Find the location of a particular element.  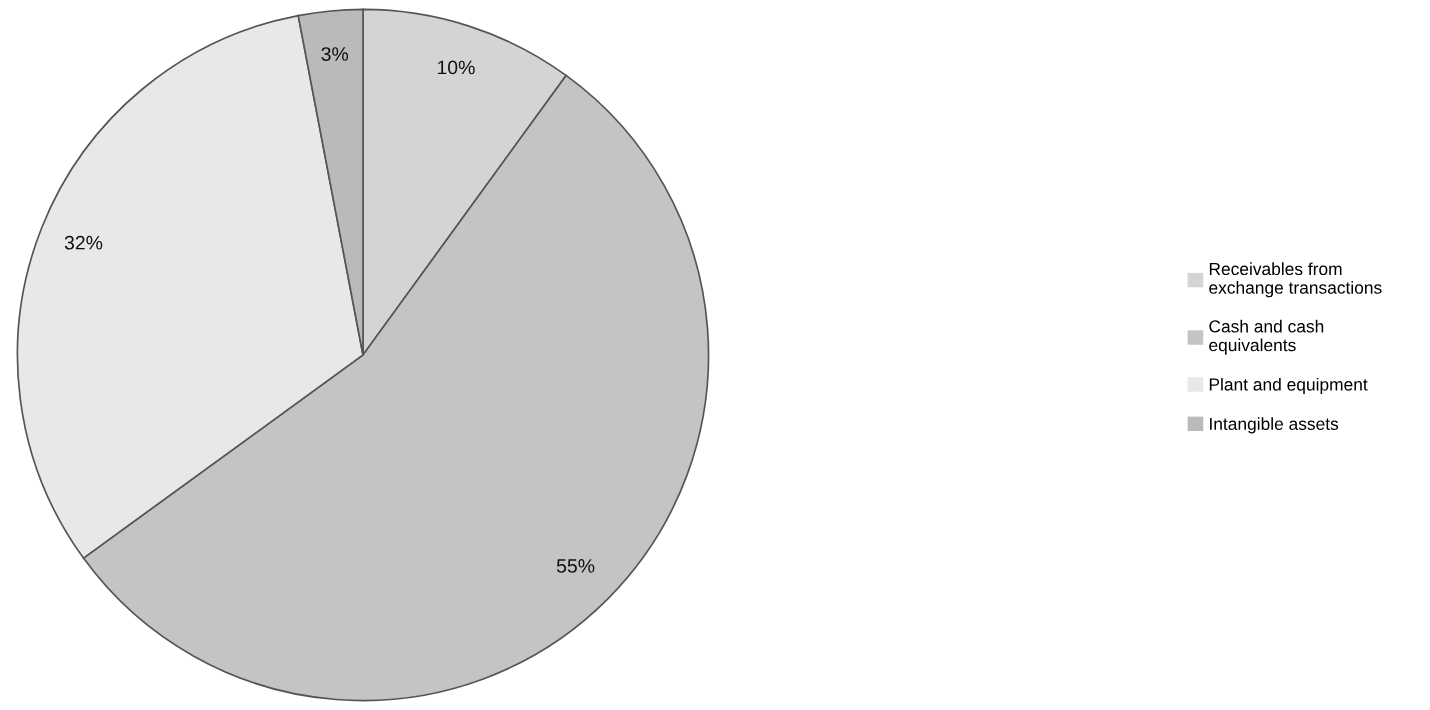

data-label: 10% is located at coordinates (456, 67).